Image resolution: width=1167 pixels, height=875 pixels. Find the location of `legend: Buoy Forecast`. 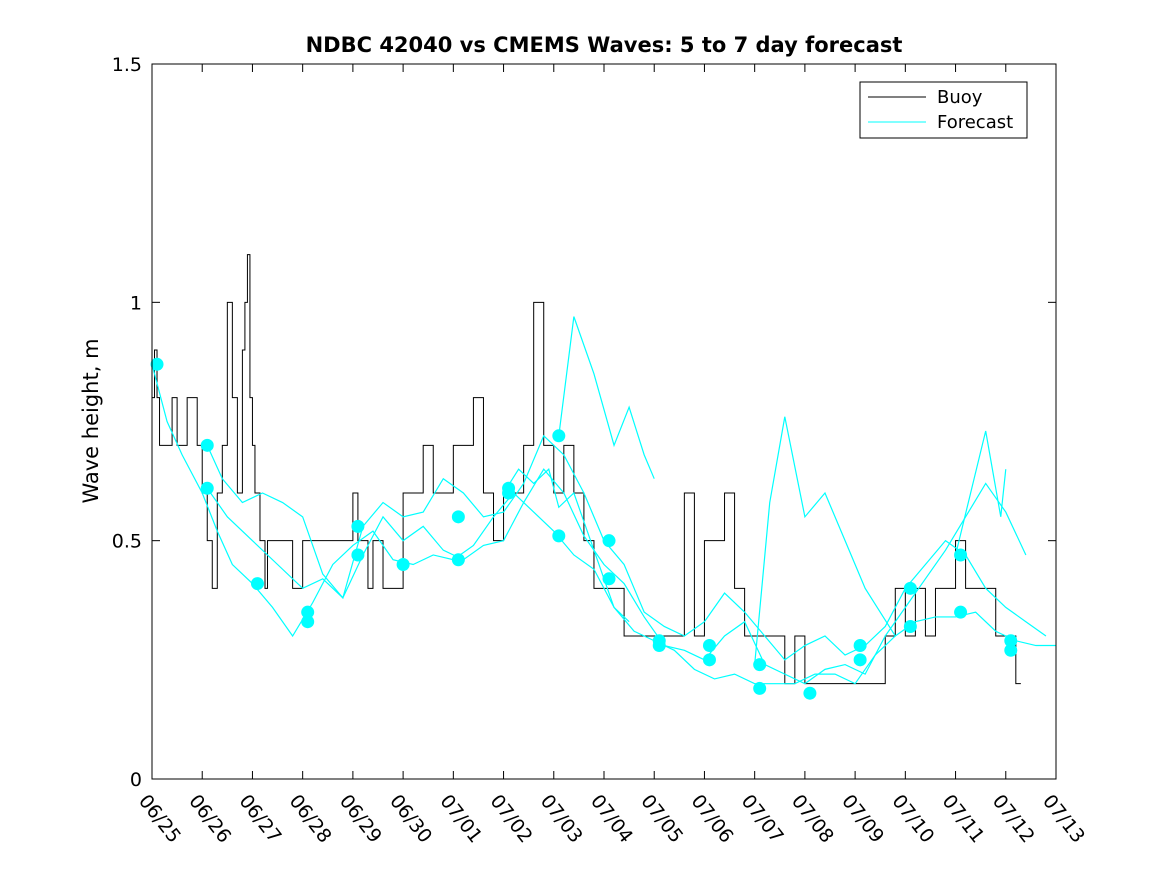

legend: Buoy Forecast is located at coordinates (943, 110).